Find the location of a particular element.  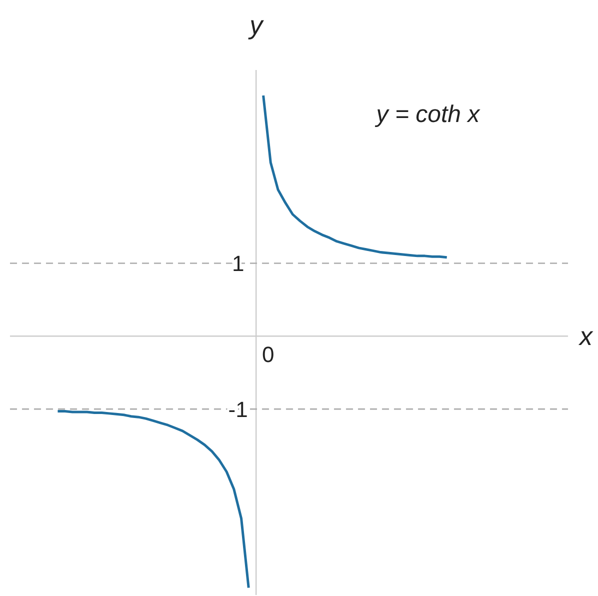

annotation: y = coth x is located at coordinates (427, 114).